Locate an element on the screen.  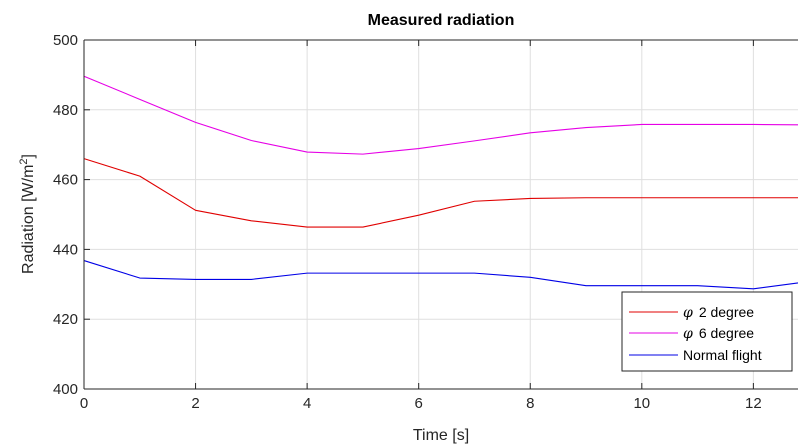
y-axis-title-superscript: 2 is located at coordinates (24, 161).